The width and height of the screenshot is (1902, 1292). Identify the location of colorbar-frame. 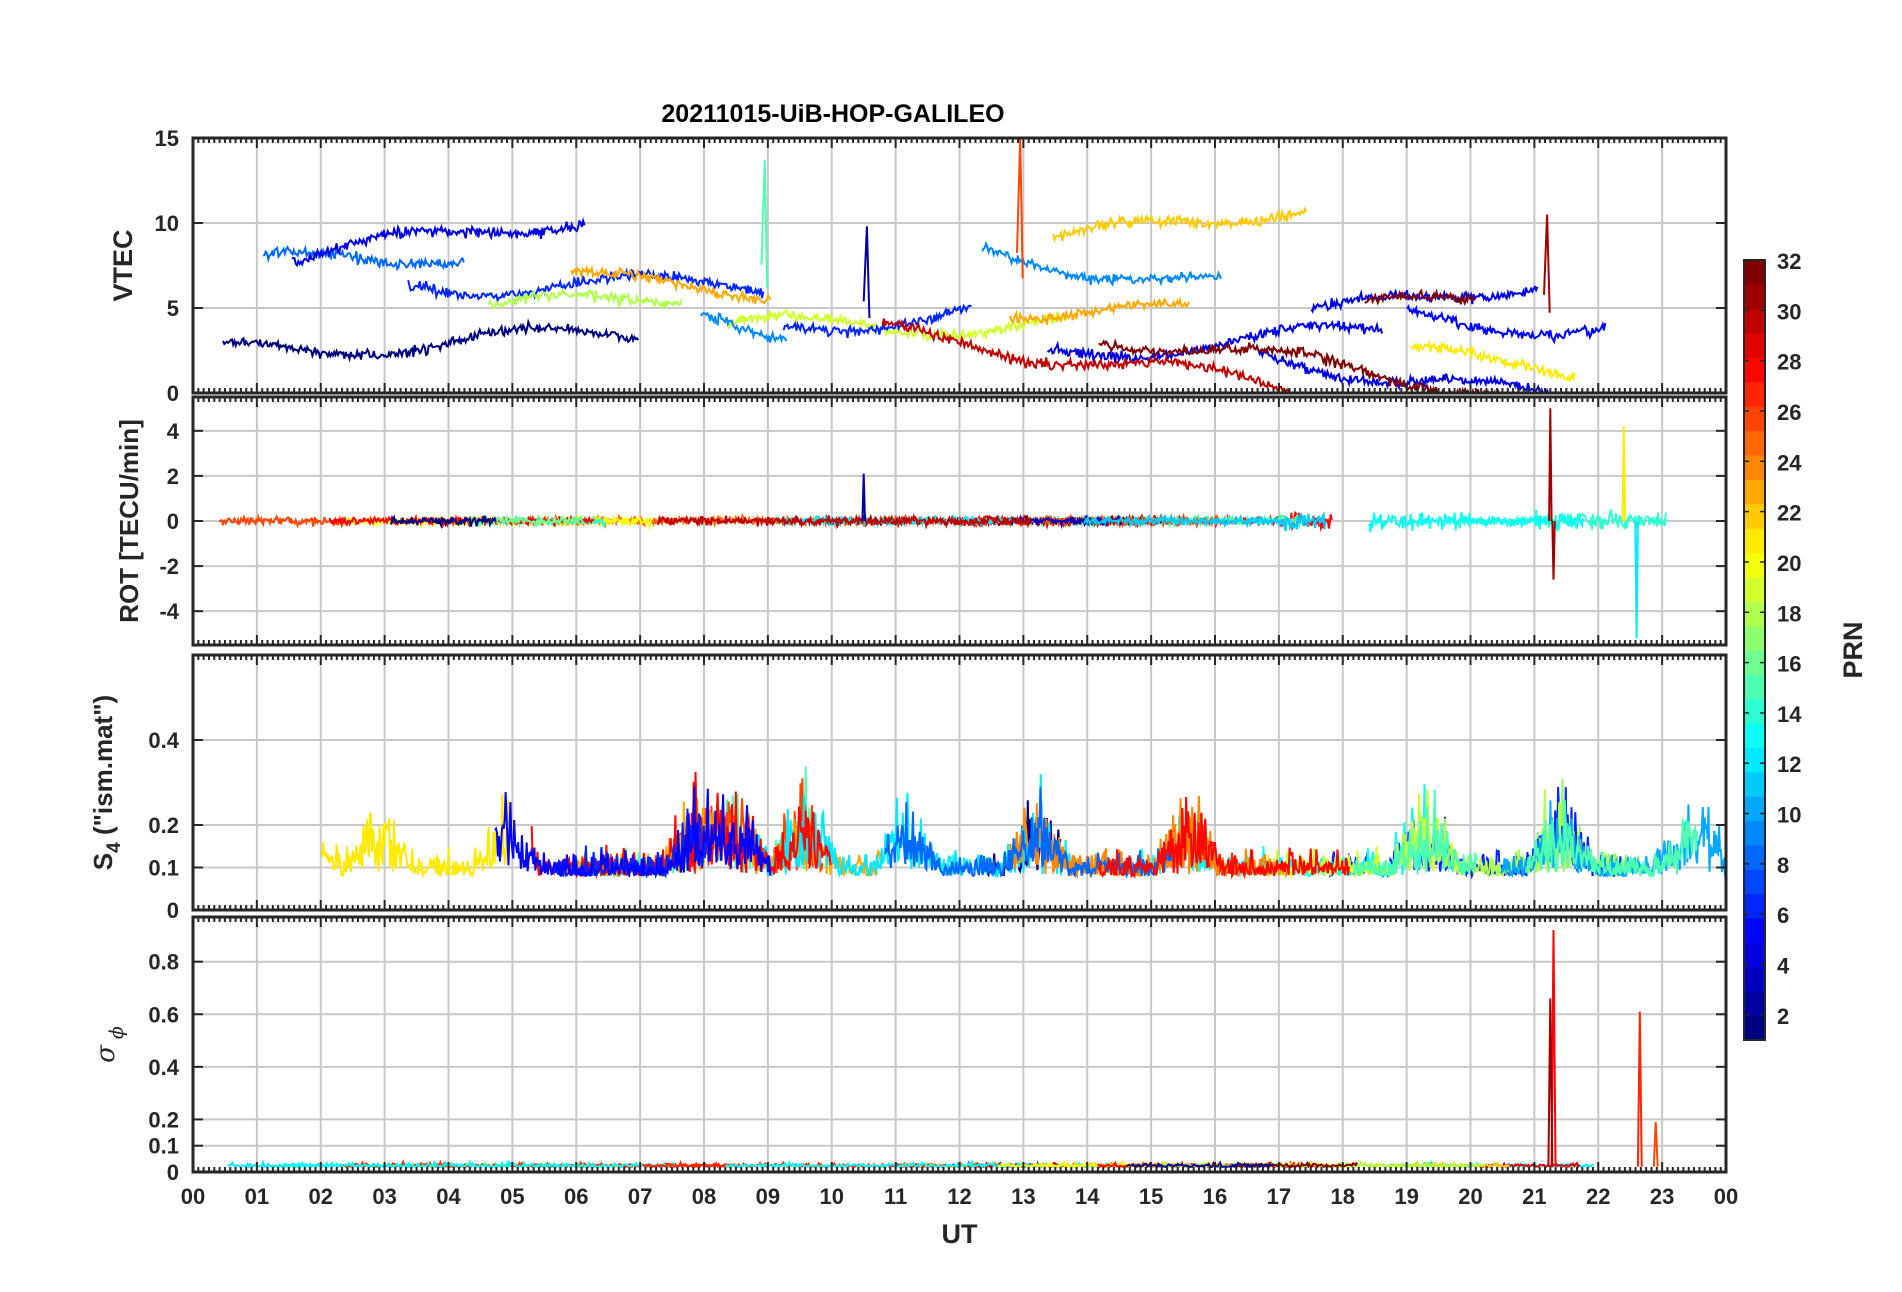
(1754, 650).